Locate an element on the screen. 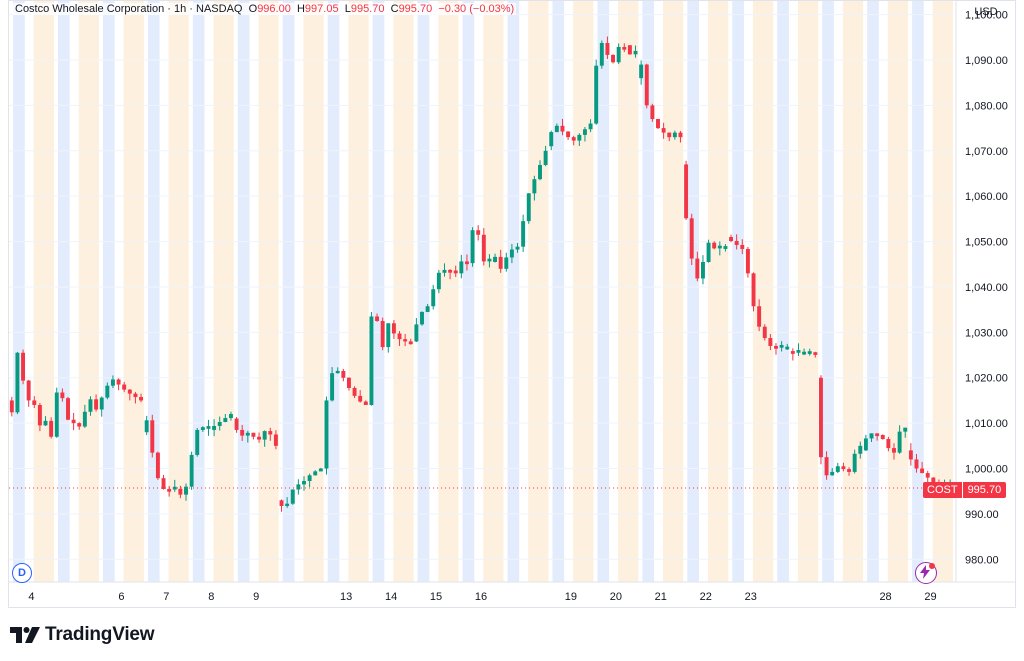 Image resolution: width=1024 pixels, height=661 pixels. price-tick-label: 1,010.00 is located at coordinates (986, 424).